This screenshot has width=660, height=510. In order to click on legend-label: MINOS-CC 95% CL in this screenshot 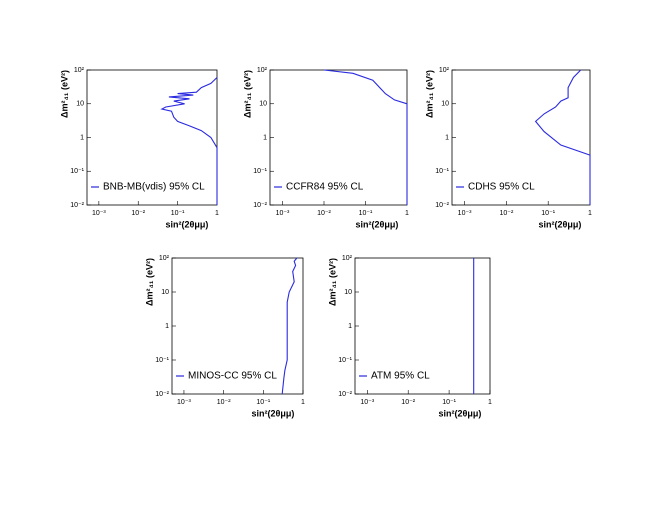, I will do `click(232, 376)`.